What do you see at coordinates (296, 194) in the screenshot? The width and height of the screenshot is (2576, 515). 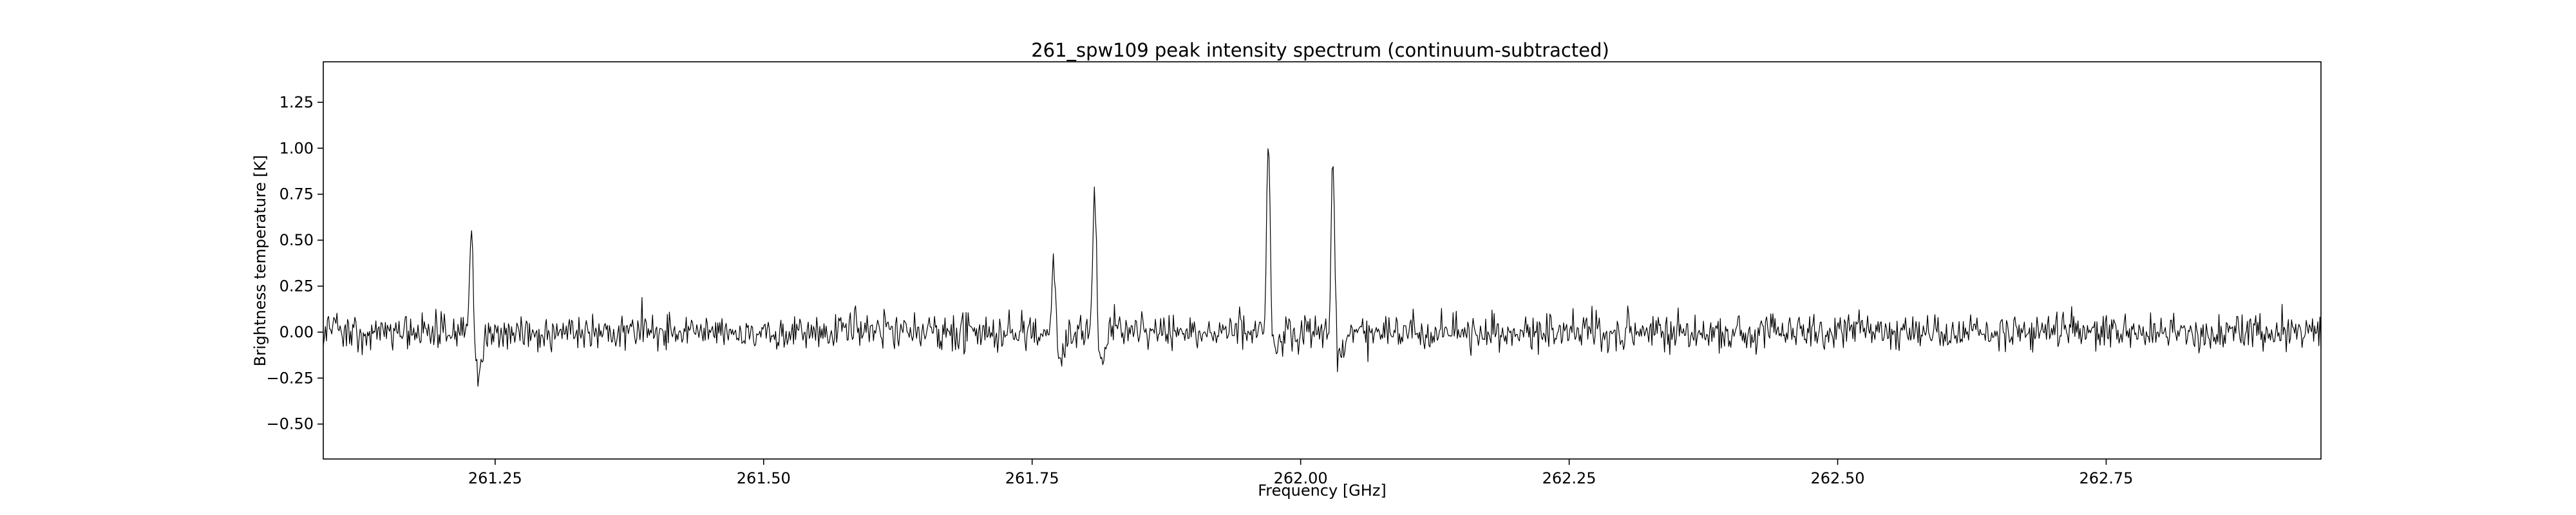 I see `y-tick-label: 0.75` at bounding box center [296, 194].